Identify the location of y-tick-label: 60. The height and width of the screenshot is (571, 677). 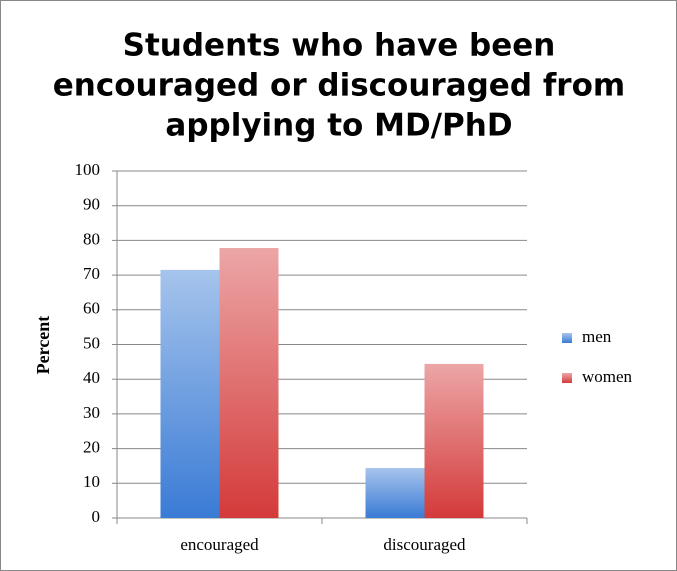
(91, 308).